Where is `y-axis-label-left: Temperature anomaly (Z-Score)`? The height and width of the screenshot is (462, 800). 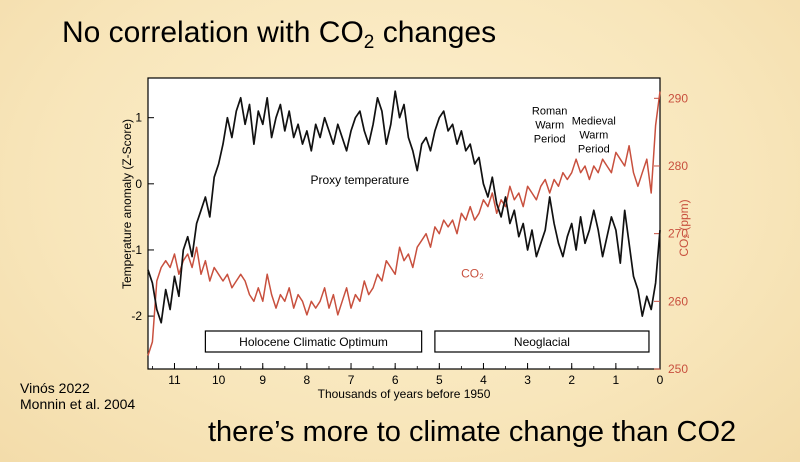 y-axis-label-left: Temperature anomaly (Z-Score) is located at coordinates (127, 204).